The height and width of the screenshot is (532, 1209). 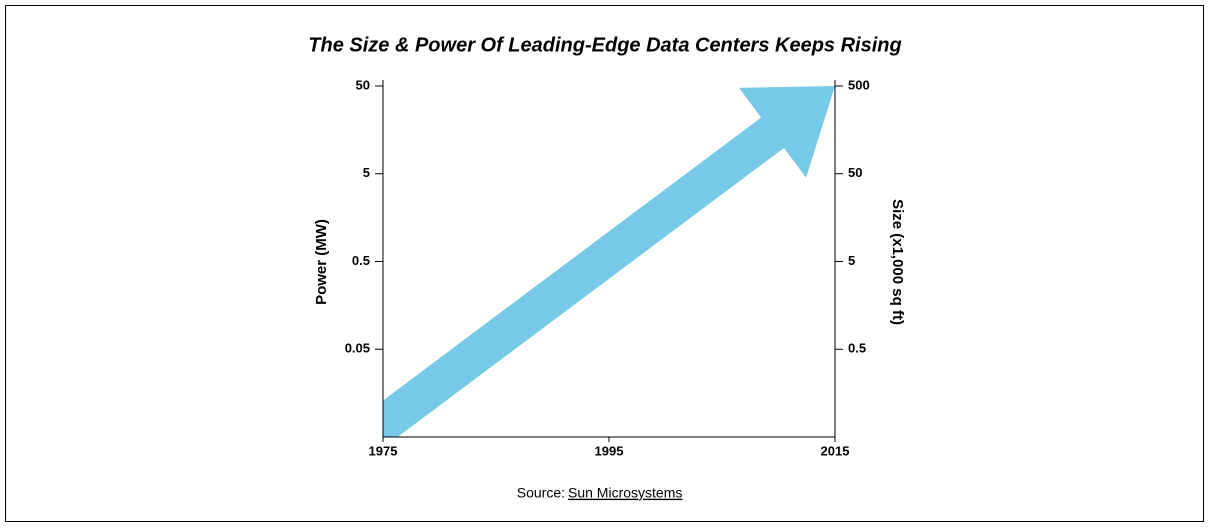 I want to click on y2-tick-label: 500, so click(x=859, y=84).